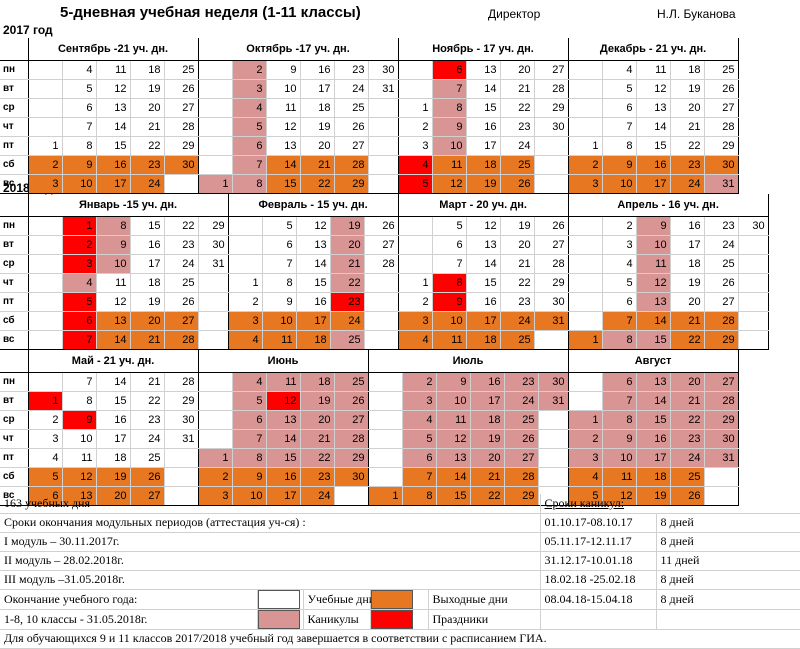  Describe the element at coordinates (449, 89) in the screenshot. I see `day-cell: 7` at that location.